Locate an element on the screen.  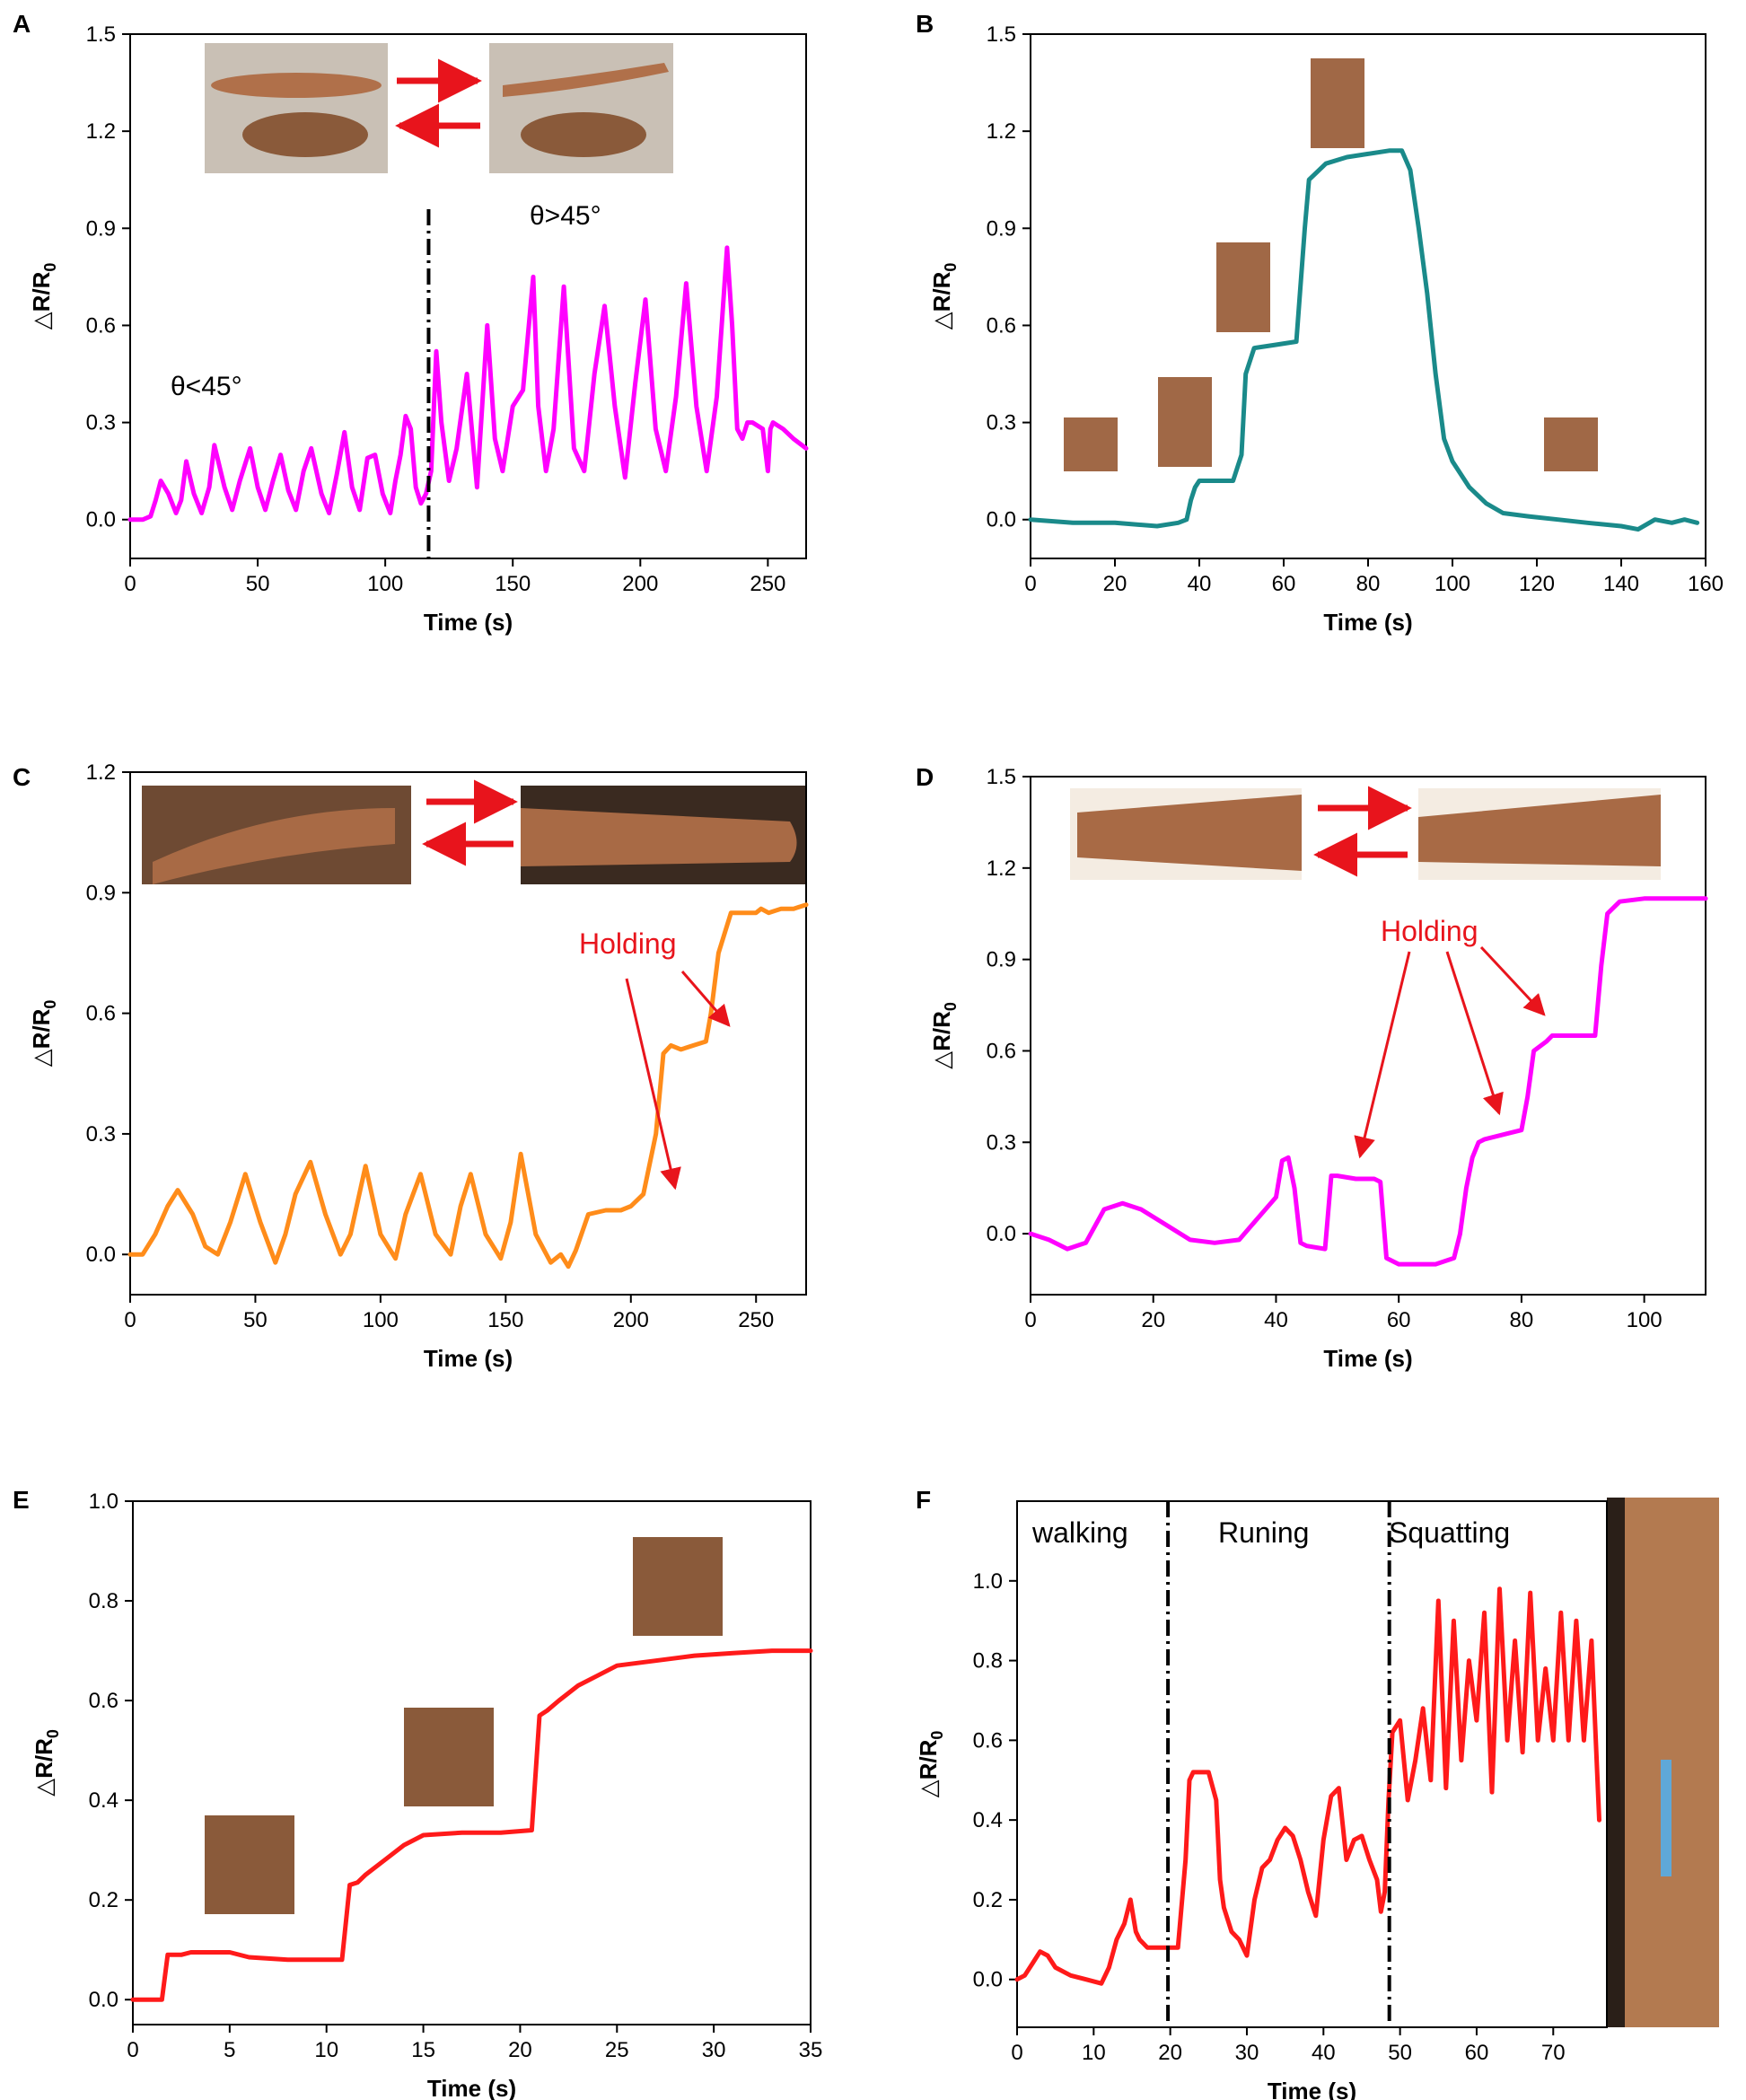
panel-letter-c: C is located at coordinates (22, 777).